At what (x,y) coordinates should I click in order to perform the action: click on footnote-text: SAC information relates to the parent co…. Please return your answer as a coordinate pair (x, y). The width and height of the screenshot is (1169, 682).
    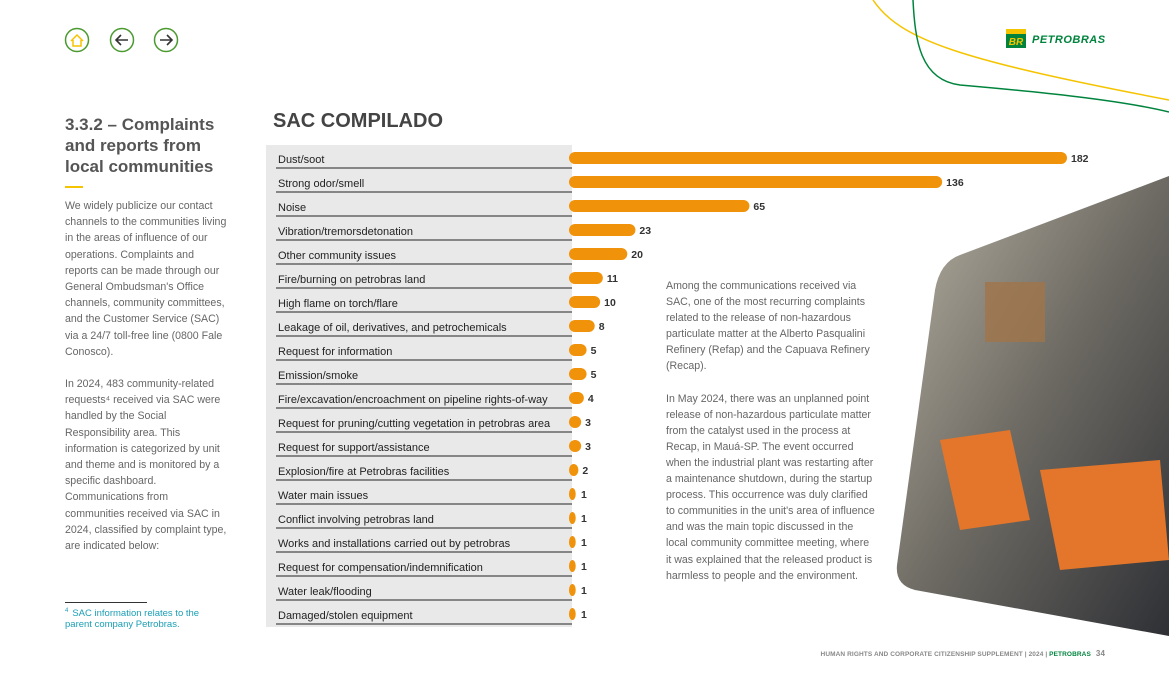
    Looking at the image, I should click on (132, 619).